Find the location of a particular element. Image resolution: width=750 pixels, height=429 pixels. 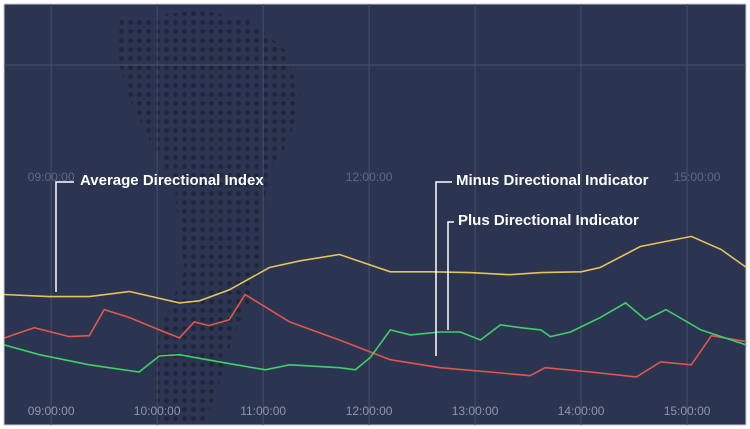

annotation: Minus Directional Indicator is located at coordinates (552, 180).